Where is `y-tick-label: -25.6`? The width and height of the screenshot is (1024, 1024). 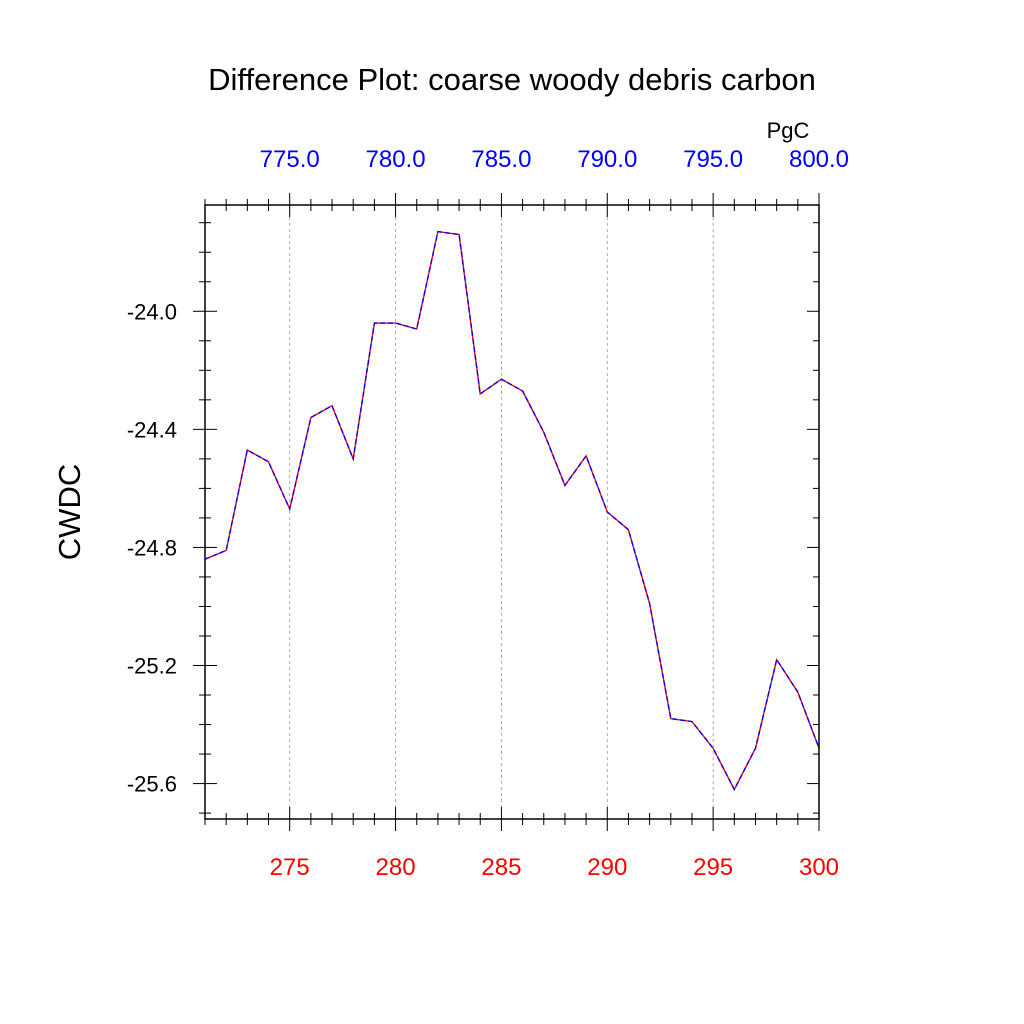
y-tick-label: -25.6 is located at coordinates (152, 784).